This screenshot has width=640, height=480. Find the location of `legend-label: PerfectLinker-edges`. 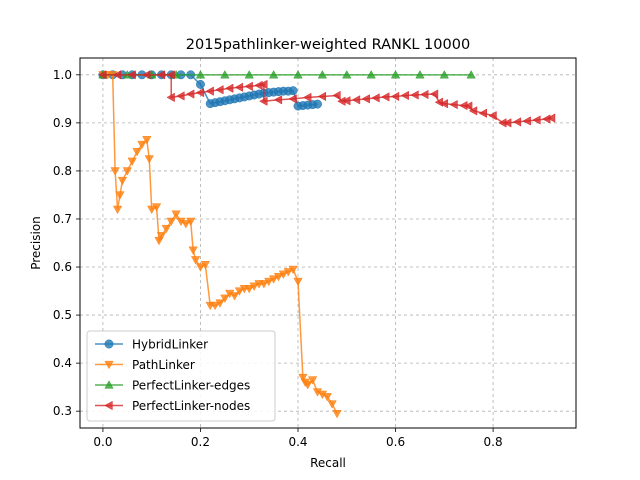

legend-label: PerfectLinker-edges is located at coordinates (191, 386).